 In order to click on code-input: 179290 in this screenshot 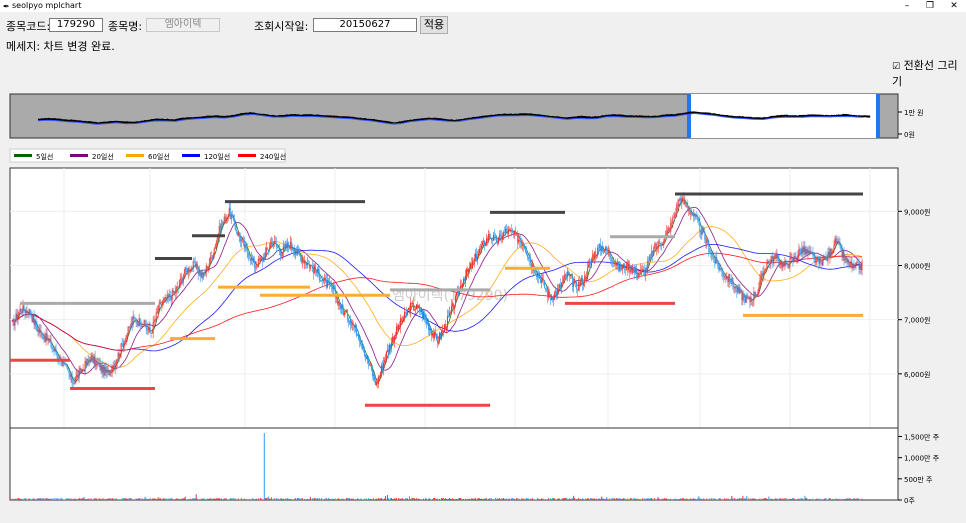, I will do `click(76, 25)`.